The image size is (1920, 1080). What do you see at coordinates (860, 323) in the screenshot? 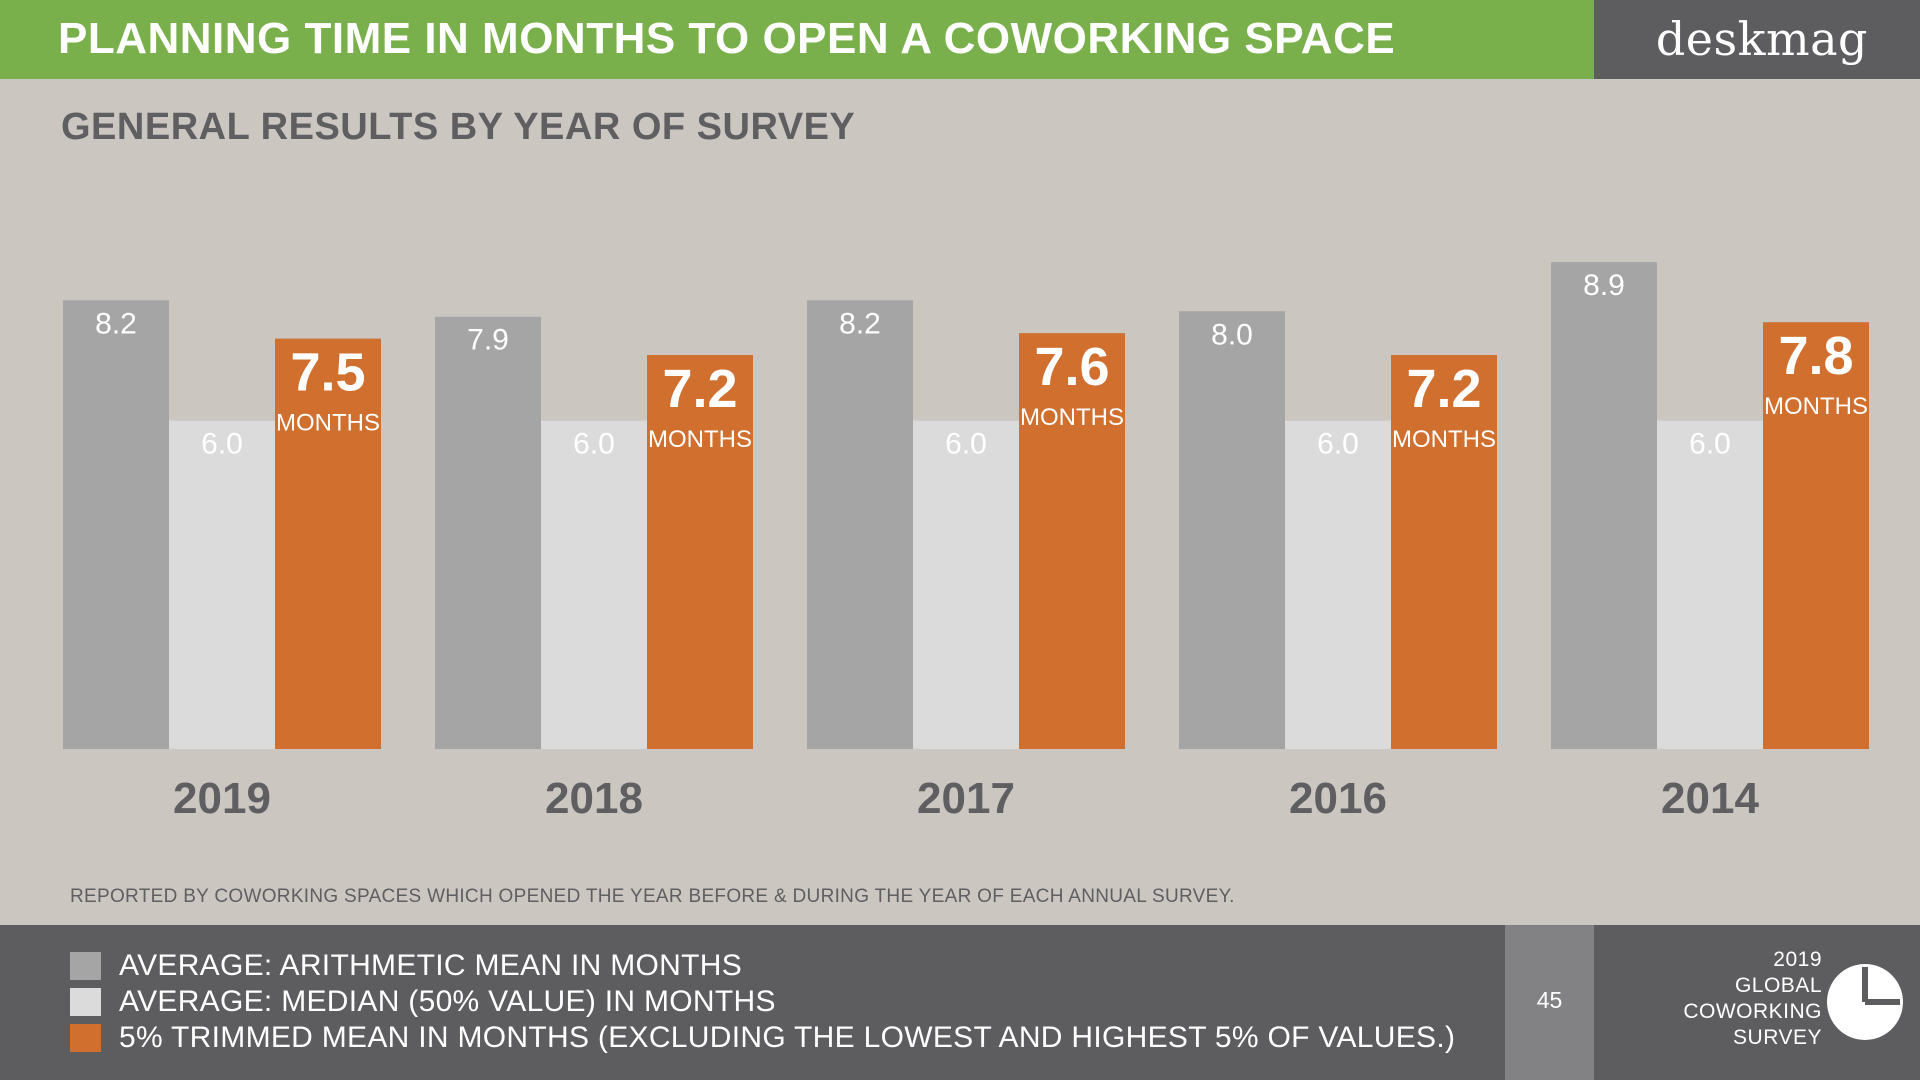
I see `data-label-2017-series-1: 8.2` at bounding box center [860, 323].